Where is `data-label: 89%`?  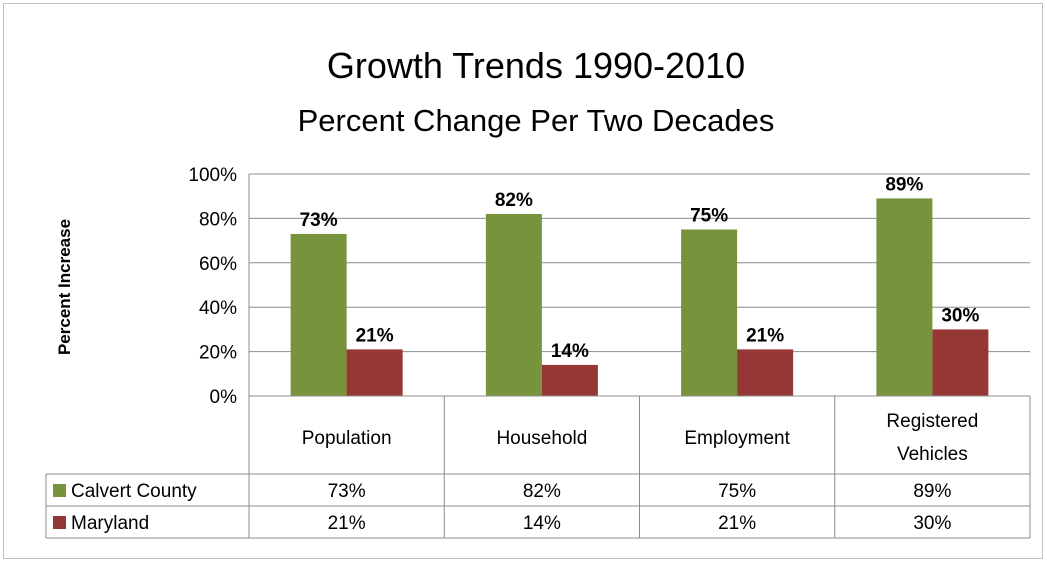 data-label: 89% is located at coordinates (904, 184).